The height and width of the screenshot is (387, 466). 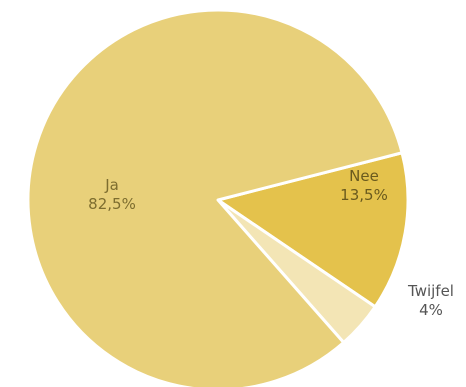 What do you see at coordinates (112, 204) in the screenshot?
I see `slice-value-label: 82,5%` at bounding box center [112, 204].